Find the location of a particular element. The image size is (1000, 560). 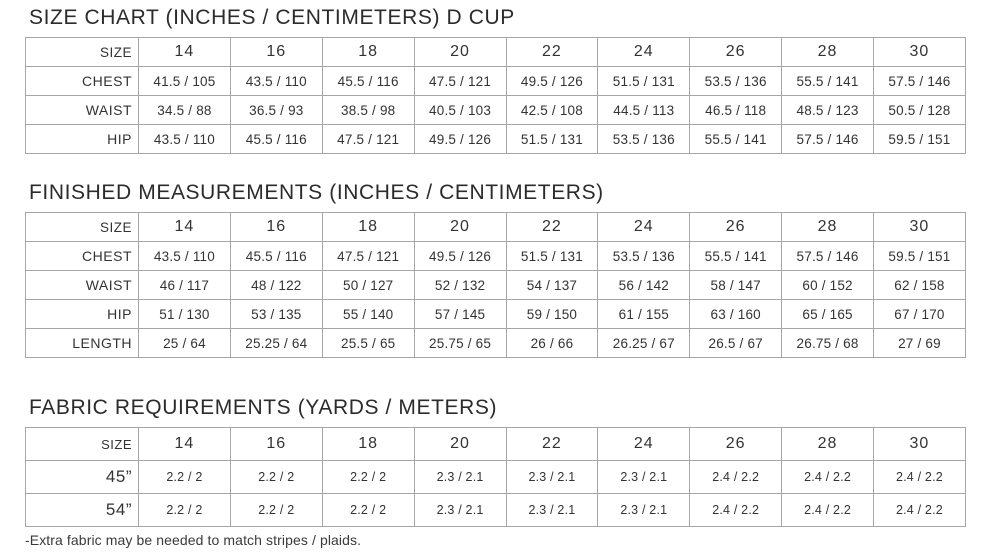

column-header-size-28: 28 is located at coordinates (827, 444).